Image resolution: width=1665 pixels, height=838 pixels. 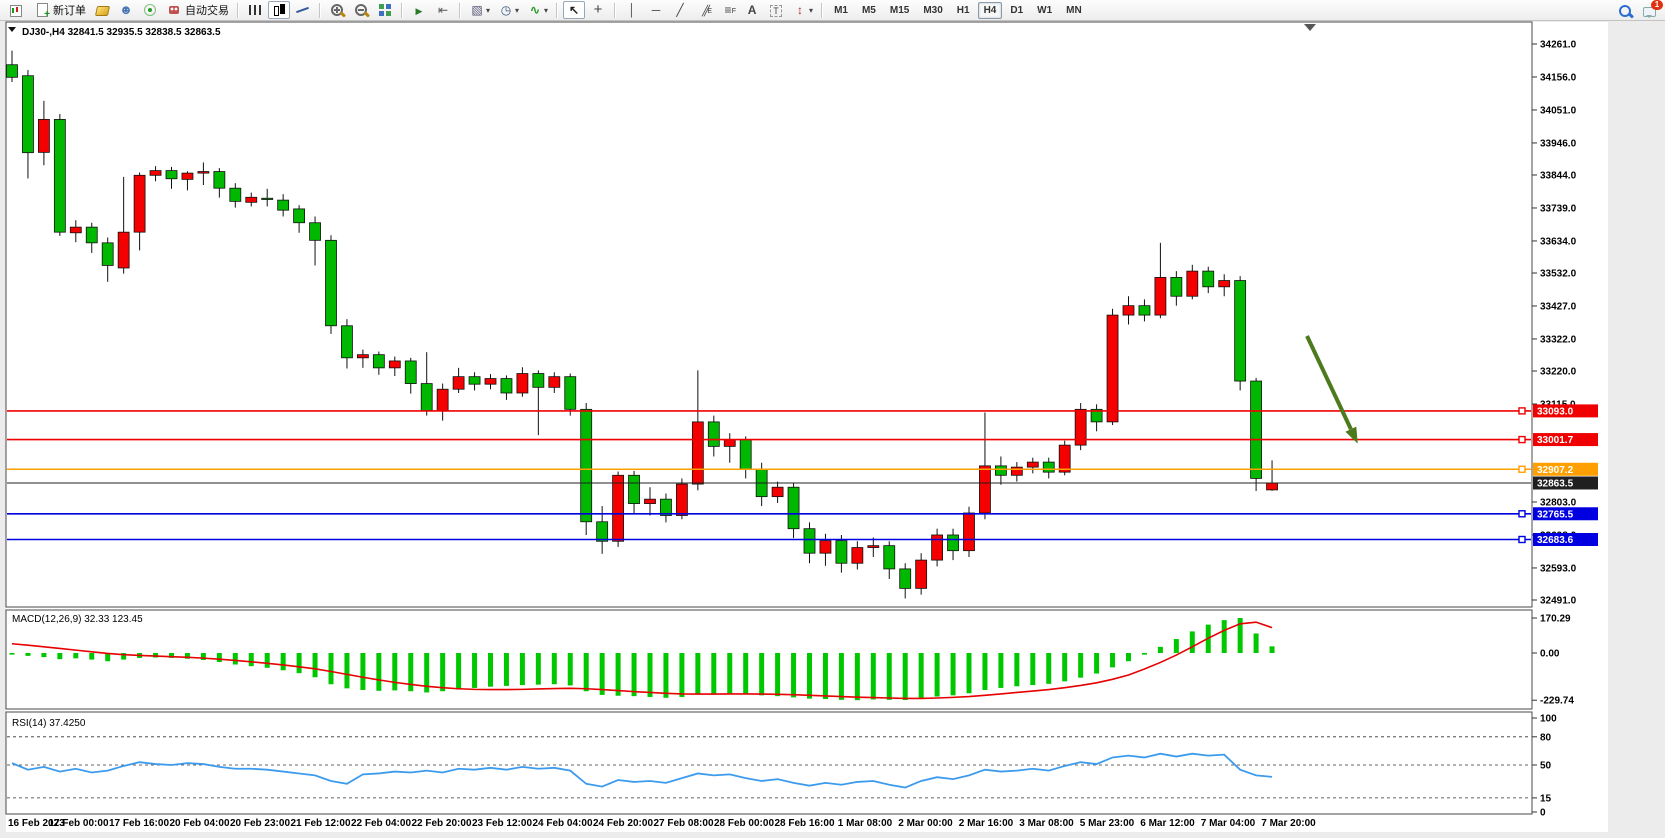 What do you see at coordinates (841, 10) in the screenshot?
I see `timeframe-m1: M1` at bounding box center [841, 10].